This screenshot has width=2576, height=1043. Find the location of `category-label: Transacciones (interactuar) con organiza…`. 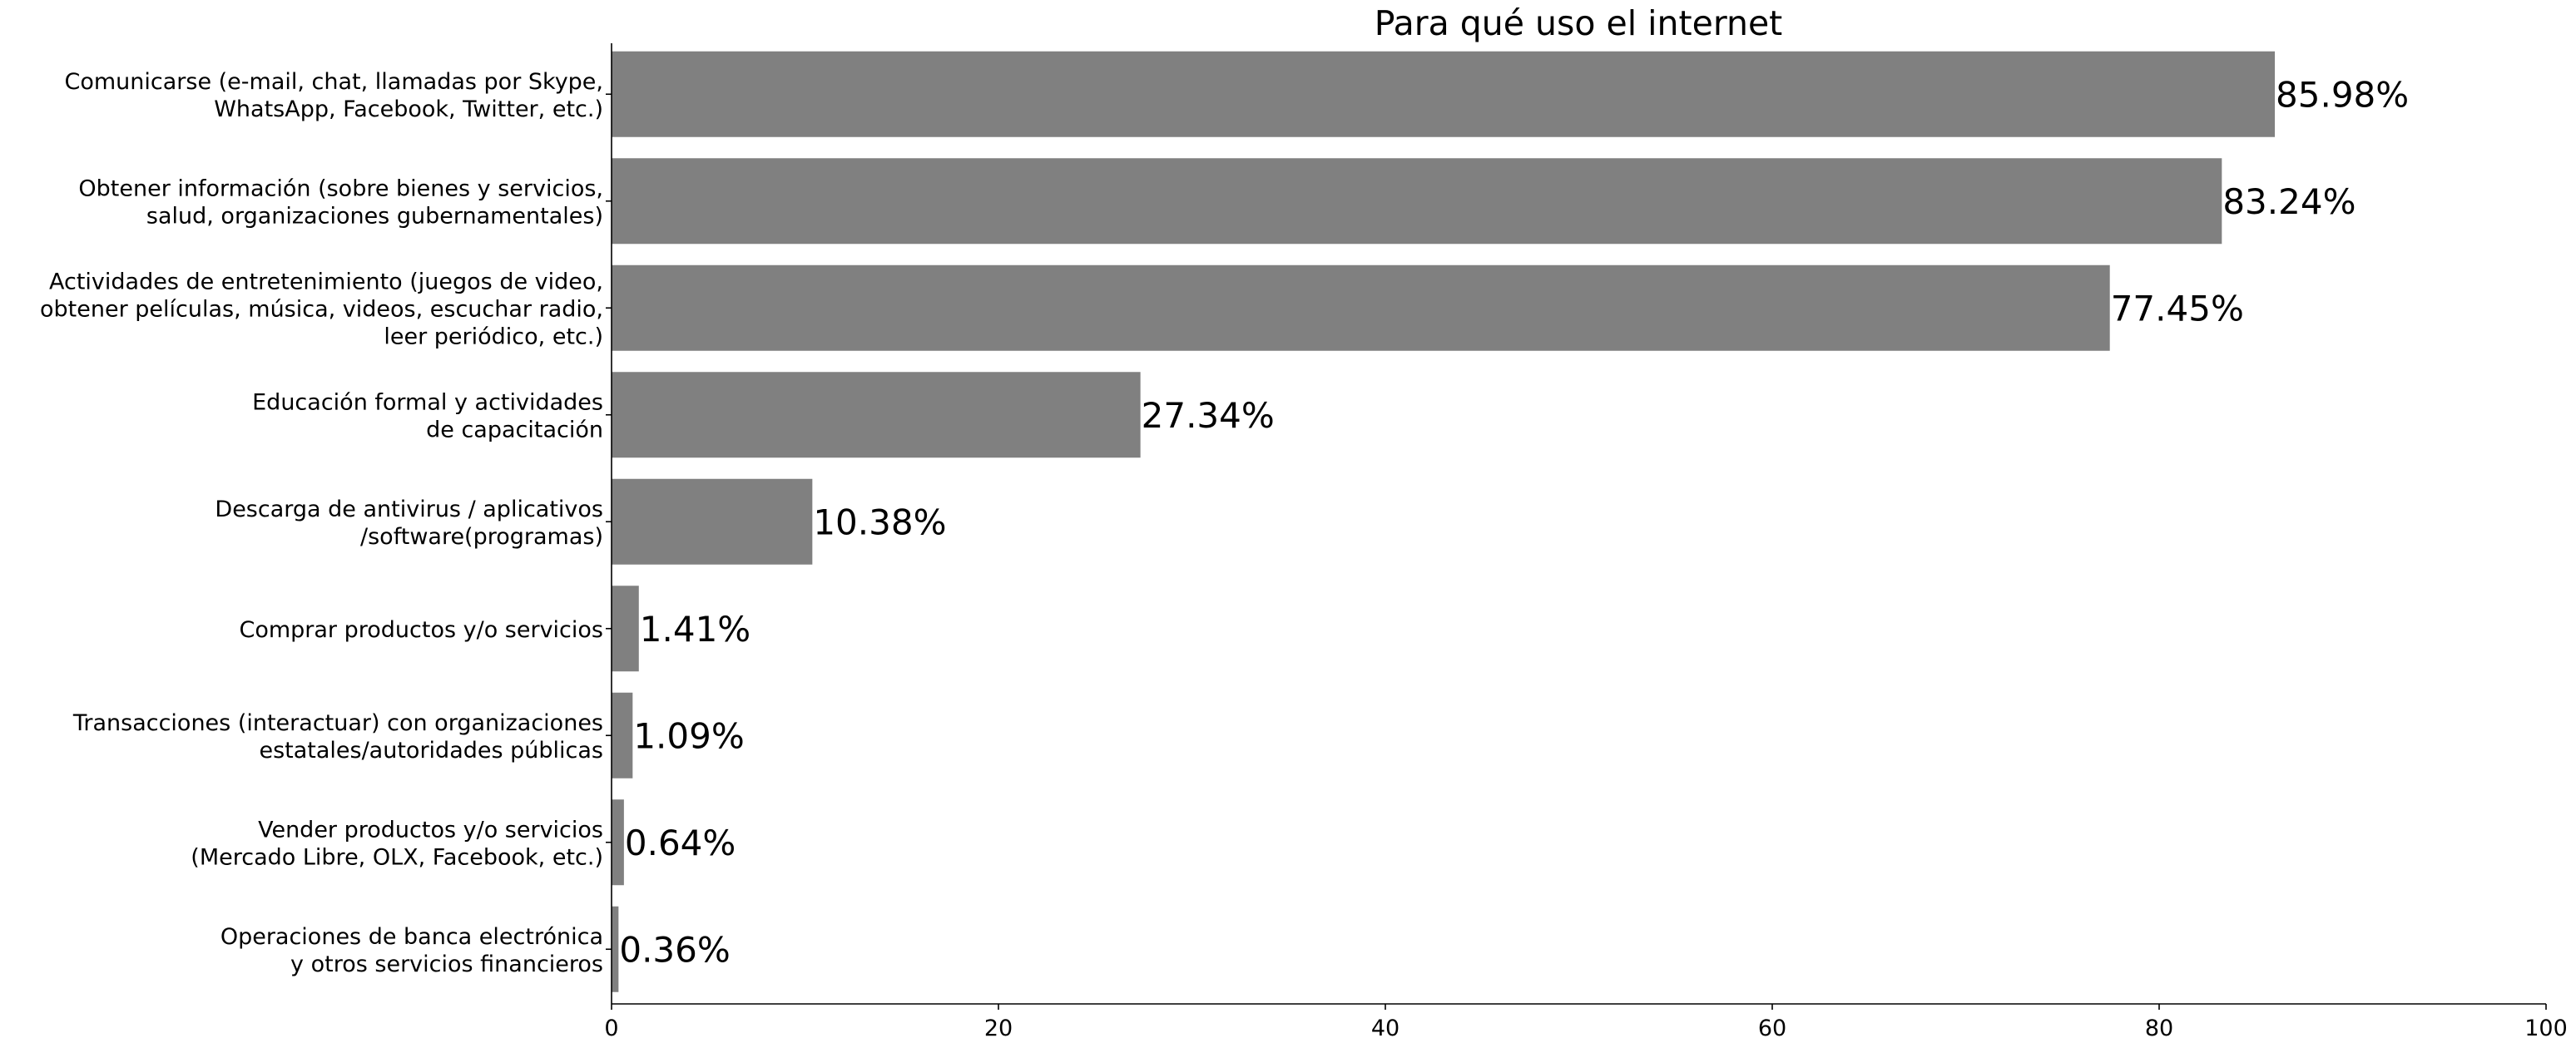

category-label: Transacciones (interactuar) con organiza… is located at coordinates (338, 737).